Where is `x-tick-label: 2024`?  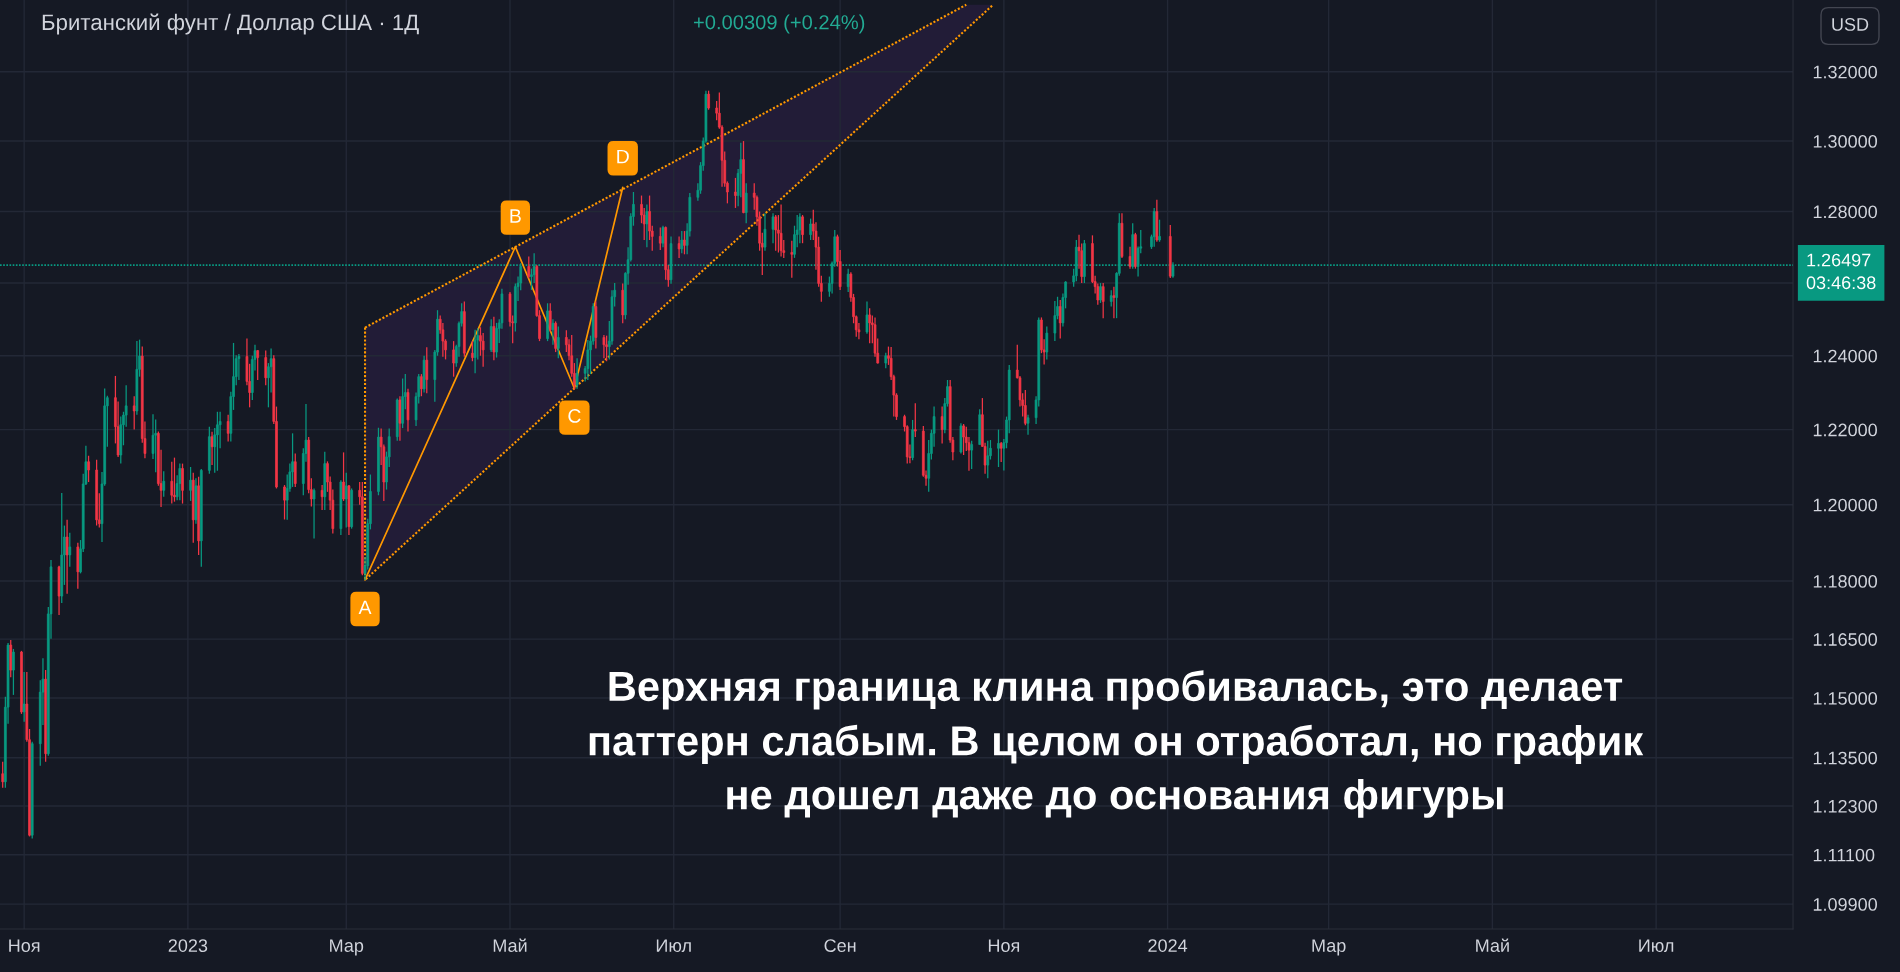
x-tick-label: 2024 is located at coordinates (1168, 945).